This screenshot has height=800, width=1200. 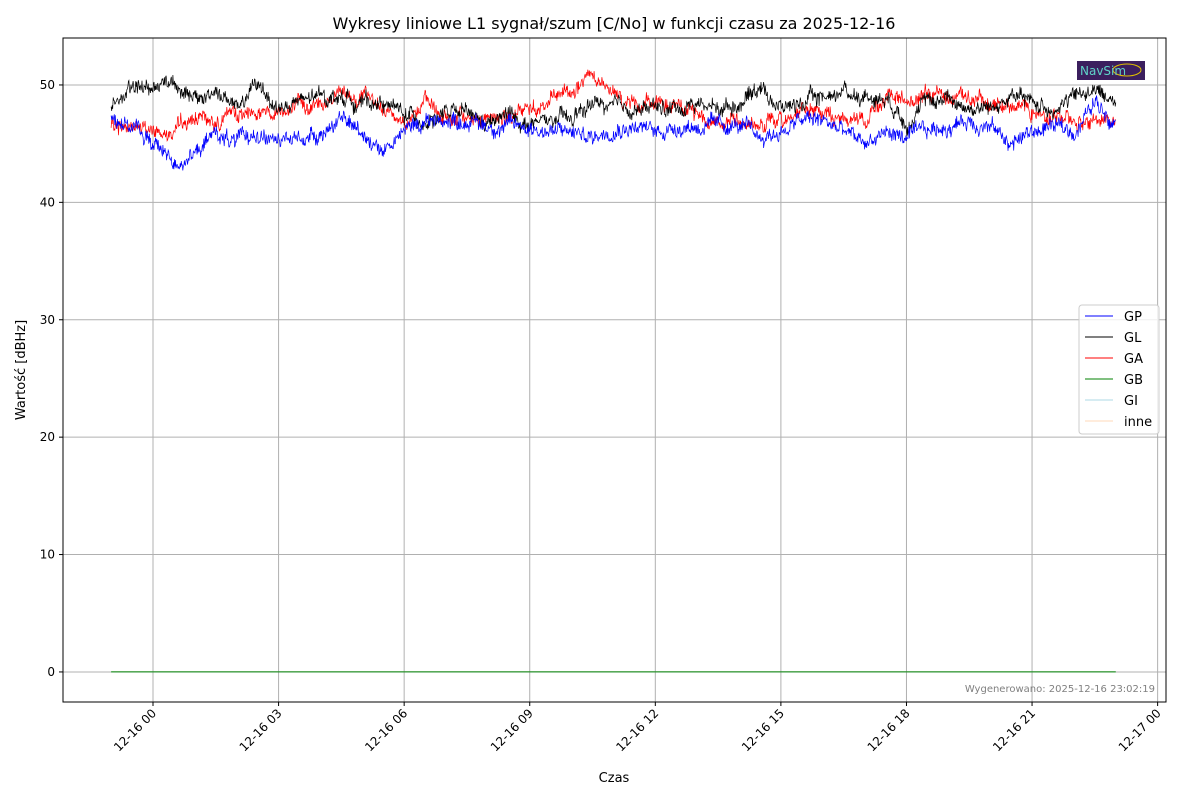 I want to click on x-tick-label: 12-16 12, so click(x=637, y=730).